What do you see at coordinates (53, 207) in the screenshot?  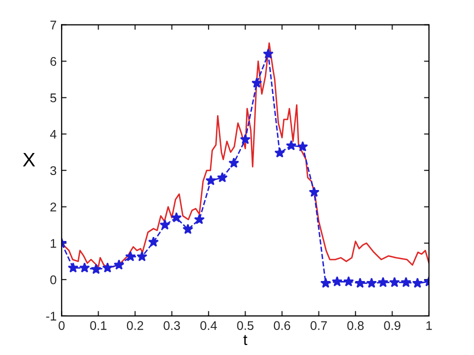 I see `y-tick-label: 2` at bounding box center [53, 207].